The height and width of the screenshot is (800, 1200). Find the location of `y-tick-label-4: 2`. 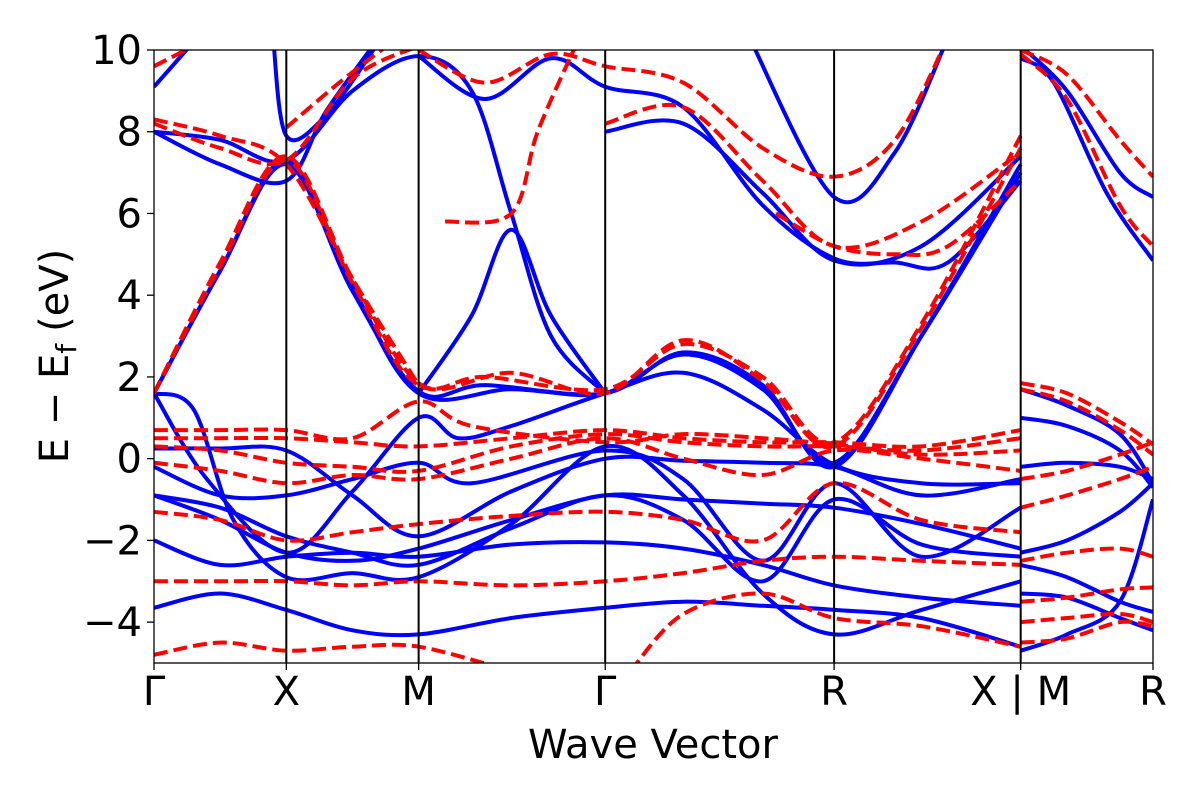

y-tick-label-4: 2 is located at coordinates (129, 378).